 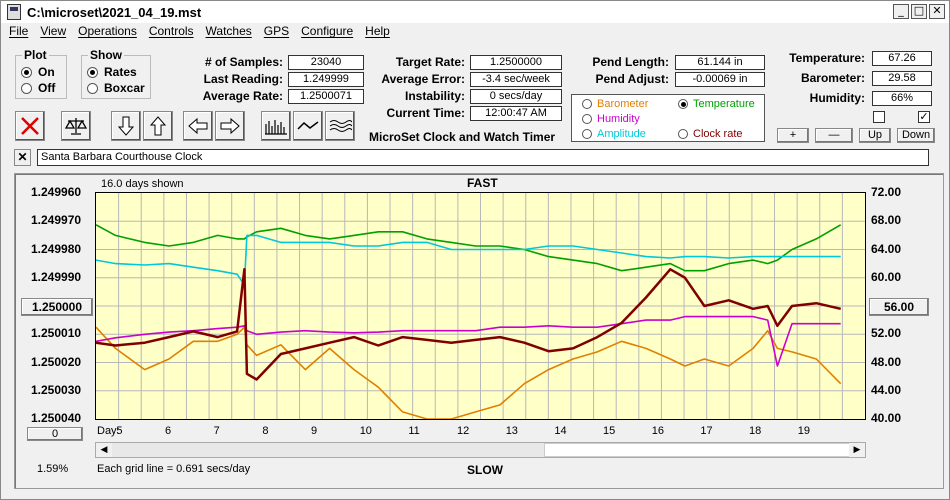 I want to click on temperature-field: 67.26, so click(x=902, y=58).